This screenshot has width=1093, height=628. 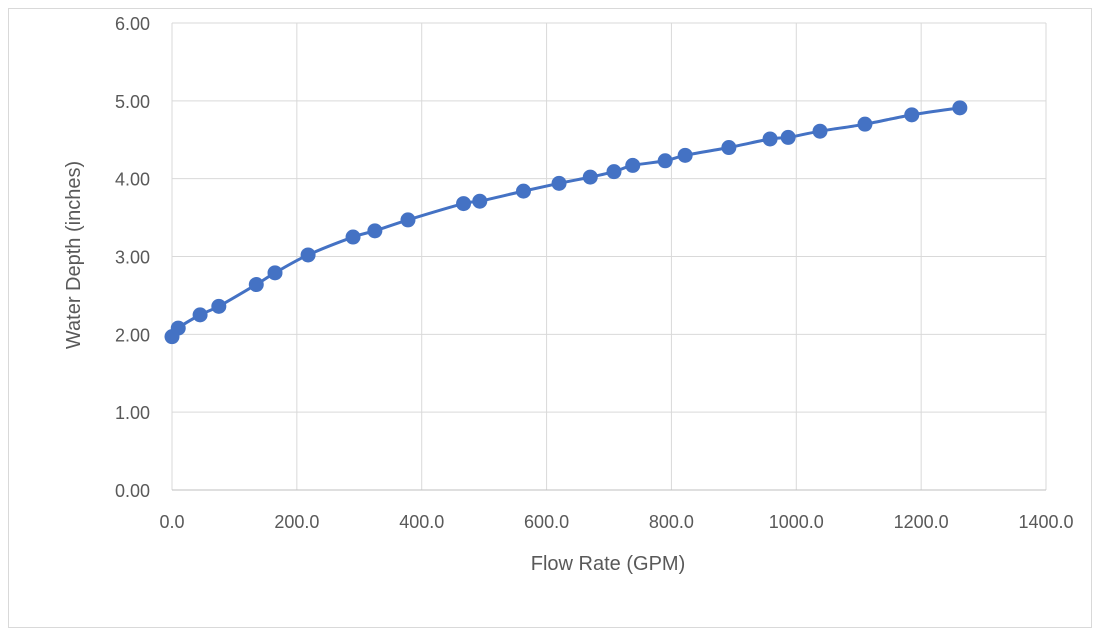 What do you see at coordinates (74, 255) in the screenshot?
I see `y-axis-title: Water Depth (inches)` at bounding box center [74, 255].